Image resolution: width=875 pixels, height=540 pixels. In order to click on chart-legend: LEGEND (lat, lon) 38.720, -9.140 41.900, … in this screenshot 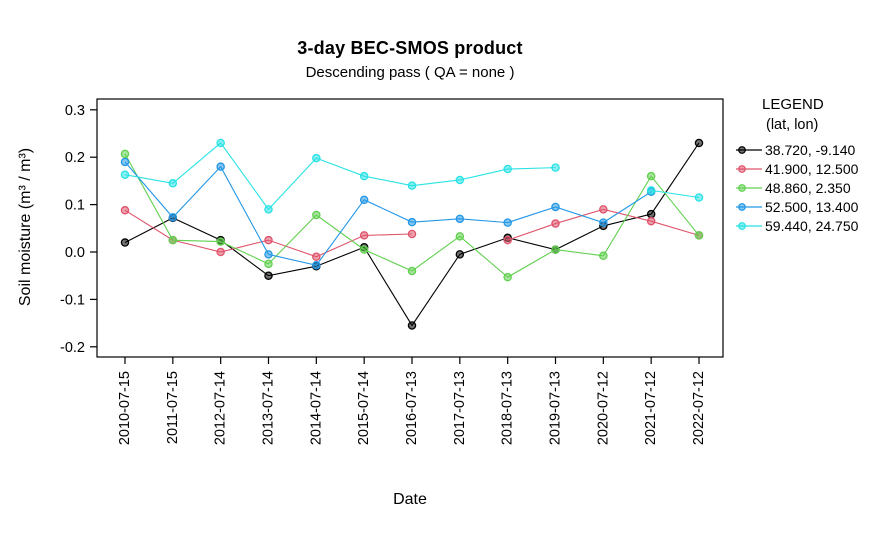, I will do `click(804, 165)`.